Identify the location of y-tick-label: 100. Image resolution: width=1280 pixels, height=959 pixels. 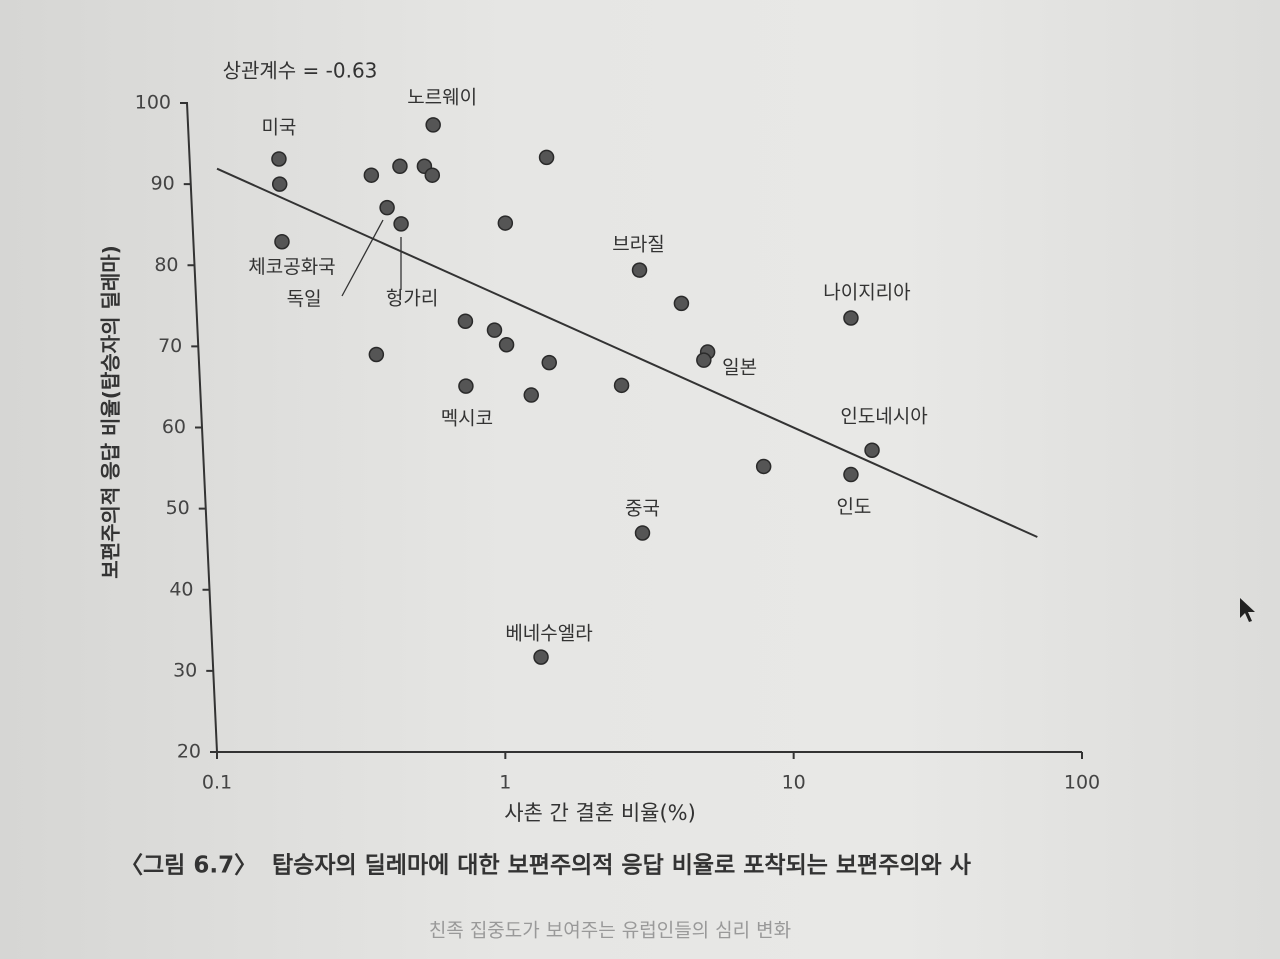
(153, 103).